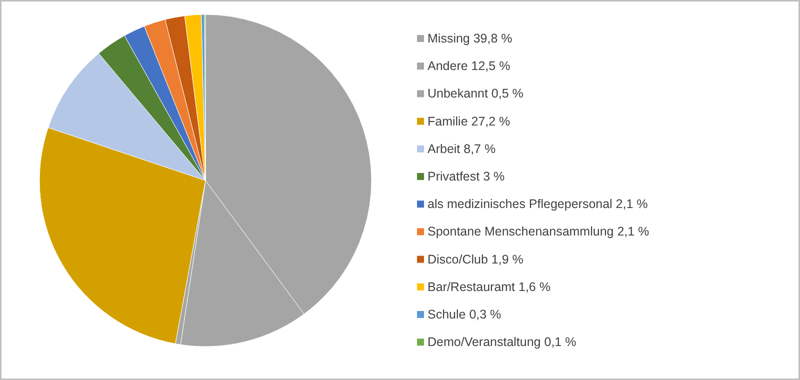 This screenshot has height=380, width=800. I want to click on legend-label: Spontane Menschenansammlung 2,1 %, so click(539, 231).